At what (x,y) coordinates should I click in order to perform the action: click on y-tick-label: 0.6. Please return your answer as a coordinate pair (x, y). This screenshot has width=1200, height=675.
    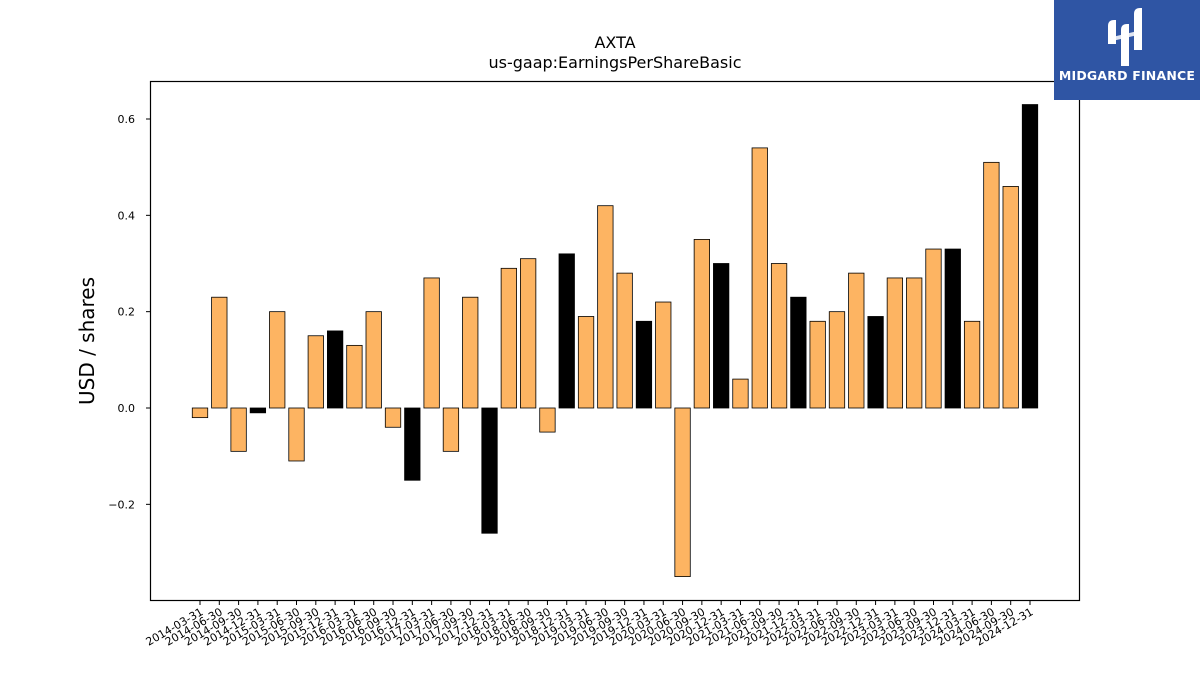
    Looking at the image, I should click on (127, 119).